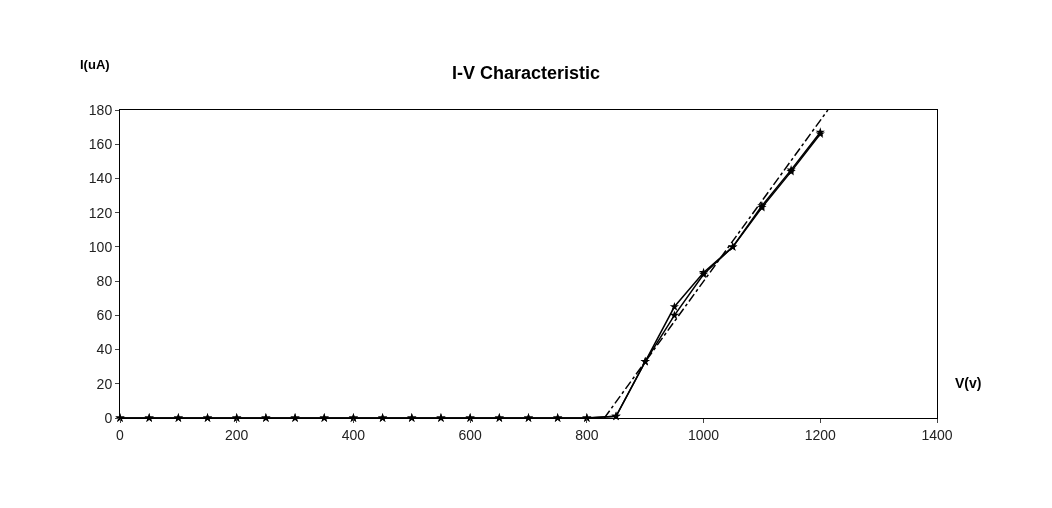 The height and width of the screenshot is (508, 1052). What do you see at coordinates (237, 434) in the screenshot?
I see `x-tick-label: 200` at bounding box center [237, 434].